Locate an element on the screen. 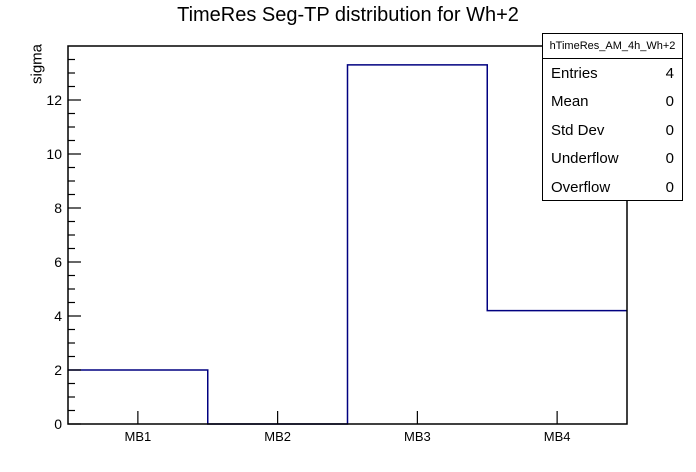 The width and height of the screenshot is (696, 472). stats-row-entries: Entries 4 is located at coordinates (612, 73).